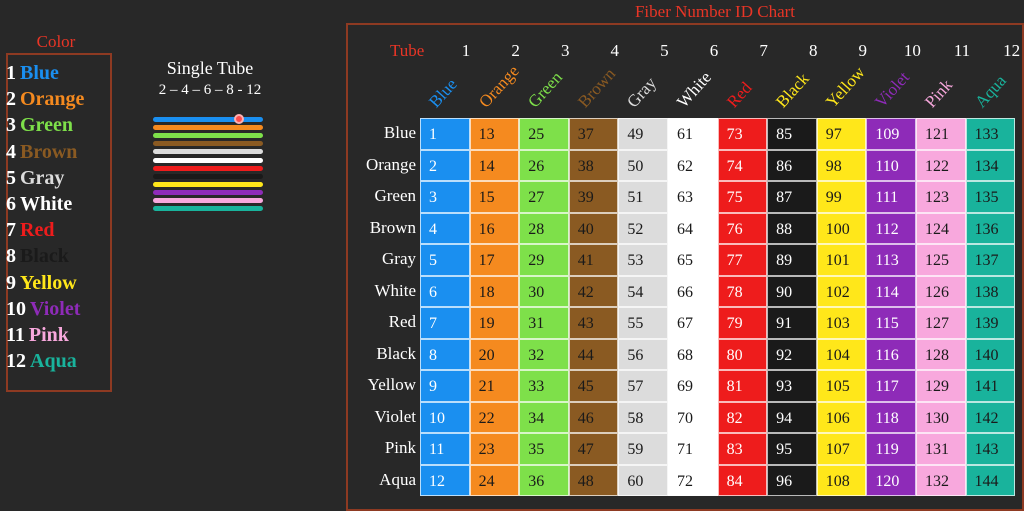  Describe the element at coordinates (990, 449) in the screenshot. I see `fiber-cell: 143` at that location.